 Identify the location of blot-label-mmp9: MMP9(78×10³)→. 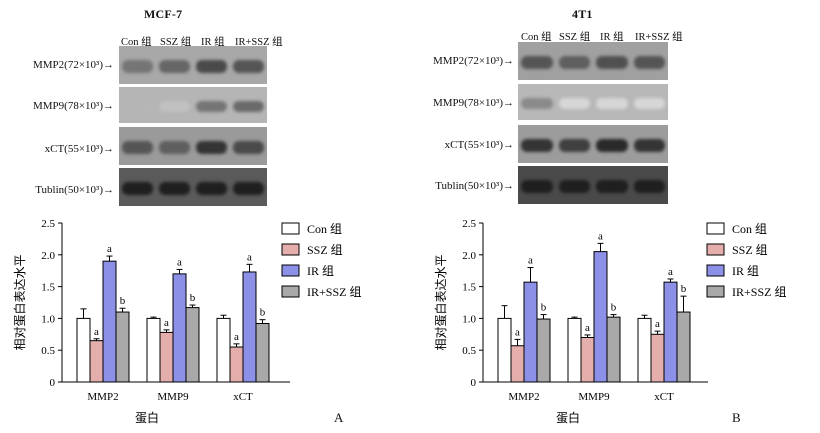
(473, 103).